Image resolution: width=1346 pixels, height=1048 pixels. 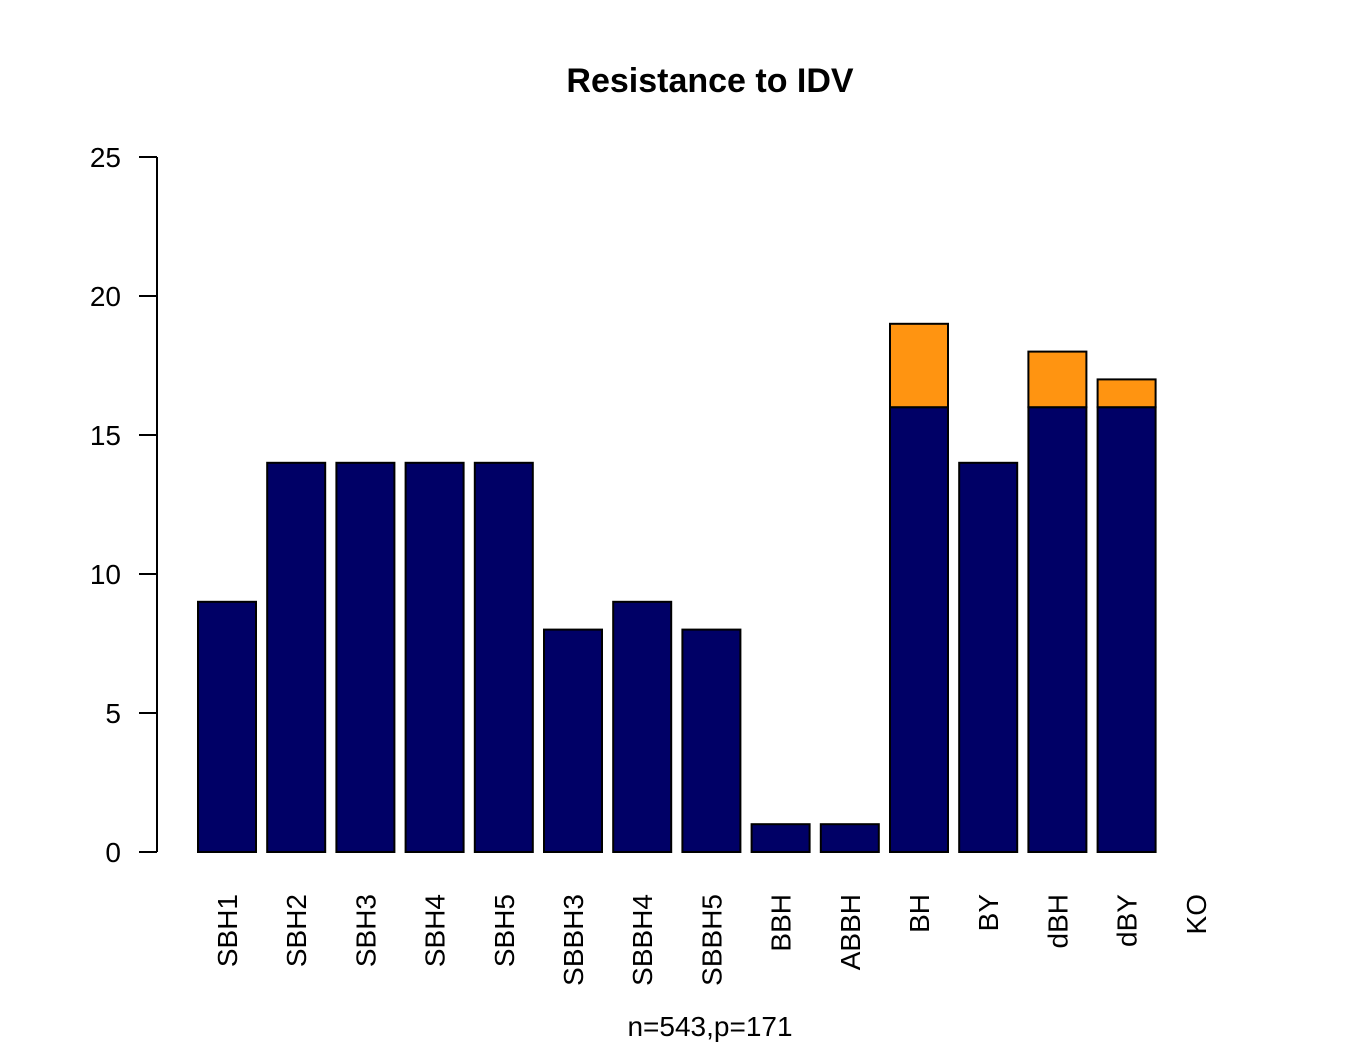 I want to click on x-tick-label: SBH1, so click(x=227, y=930).